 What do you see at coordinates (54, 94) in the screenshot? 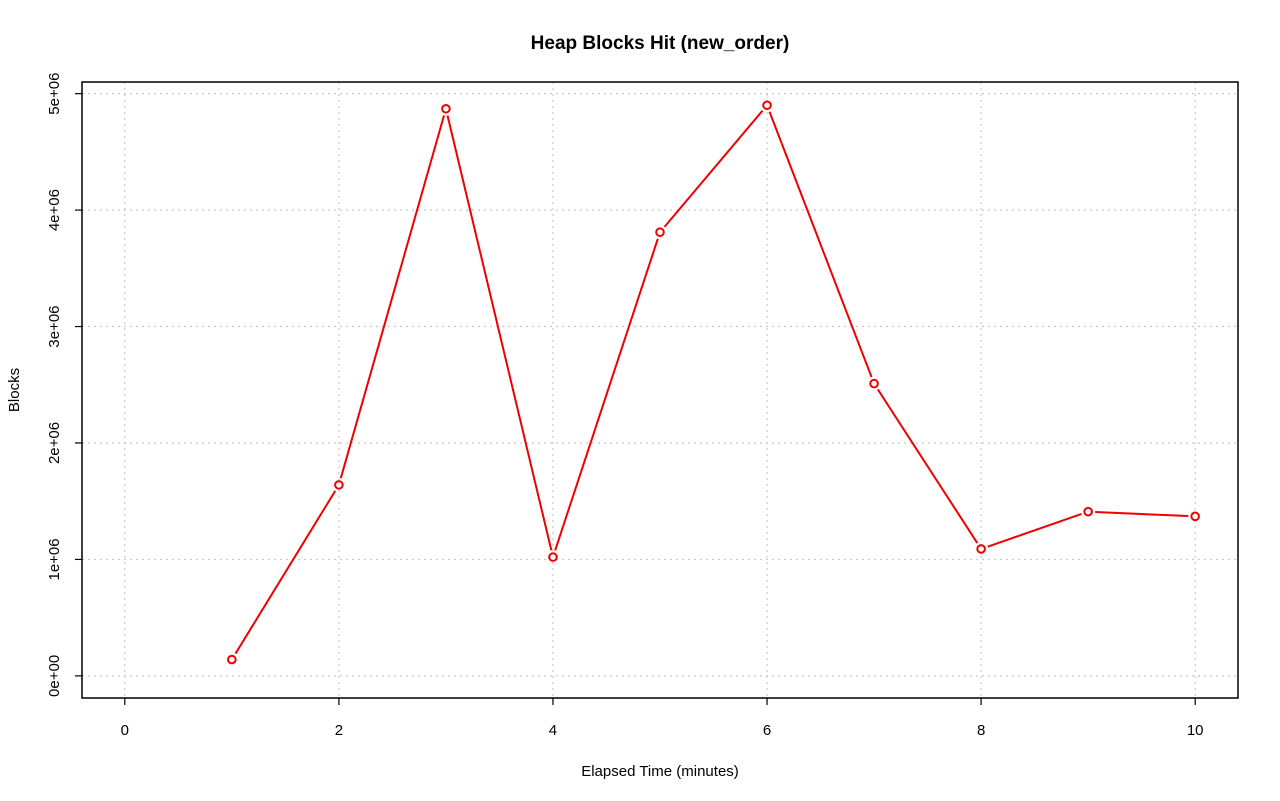
I see `y-tick-label: 5e+06` at bounding box center [54, 94].